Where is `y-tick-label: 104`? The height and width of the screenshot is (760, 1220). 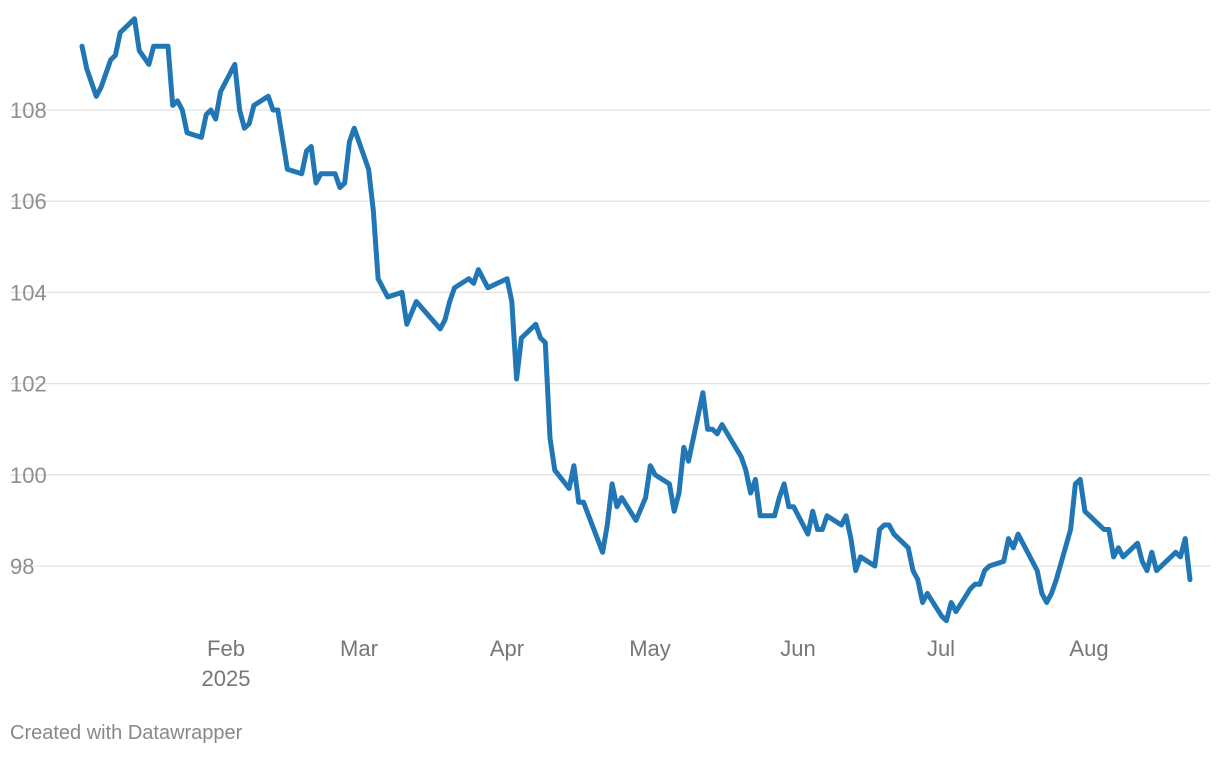
y-tick-label: 104 is located at coordinates (28, 292).